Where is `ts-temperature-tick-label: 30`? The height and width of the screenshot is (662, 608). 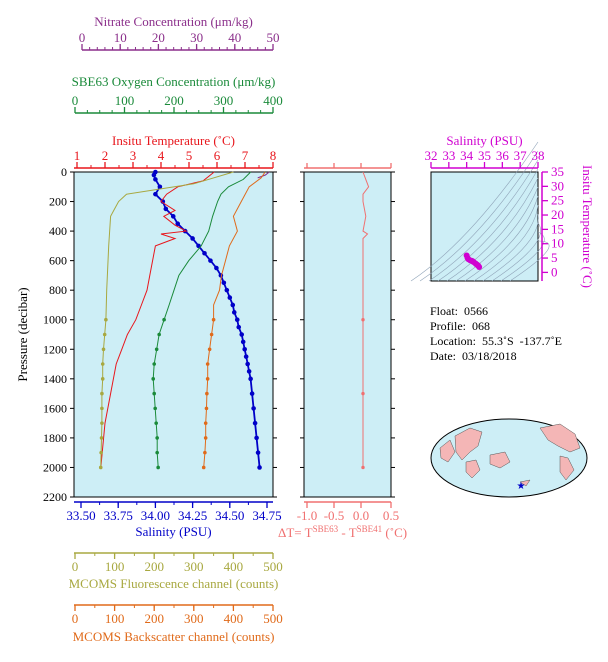 ts-temperature-tick-label: 30 is located at coordinates (557, 185).